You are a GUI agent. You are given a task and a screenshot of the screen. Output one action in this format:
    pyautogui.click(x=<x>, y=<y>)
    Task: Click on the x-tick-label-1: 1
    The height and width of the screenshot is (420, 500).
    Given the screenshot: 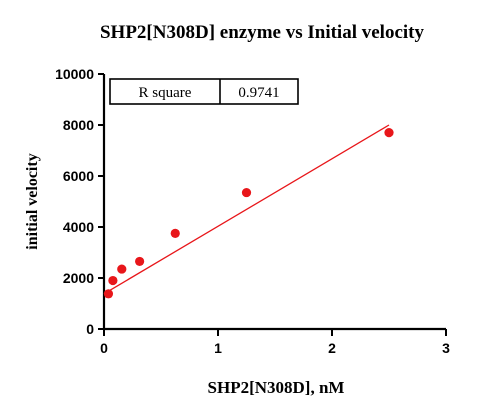 What is the action you would take?
    pyautogui.click(x=218, y=348)
    